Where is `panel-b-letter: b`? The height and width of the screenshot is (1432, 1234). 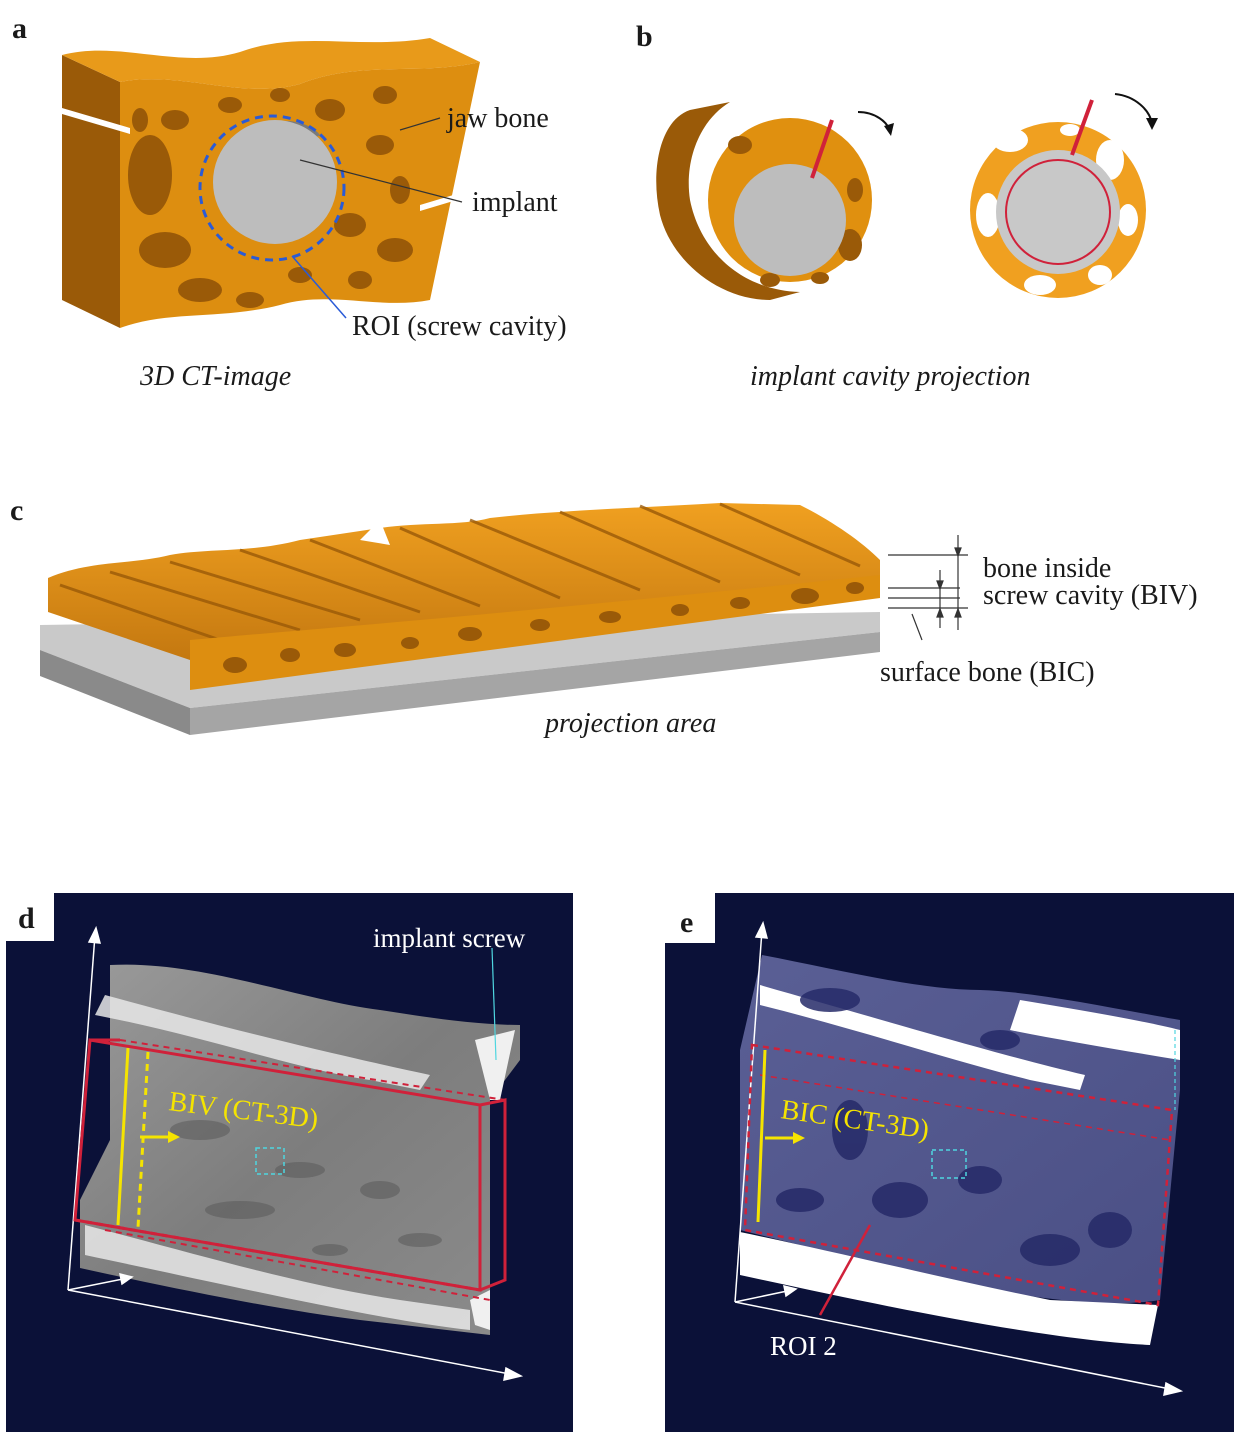 panel-b-letter: b is located at coordinates (644, 36).